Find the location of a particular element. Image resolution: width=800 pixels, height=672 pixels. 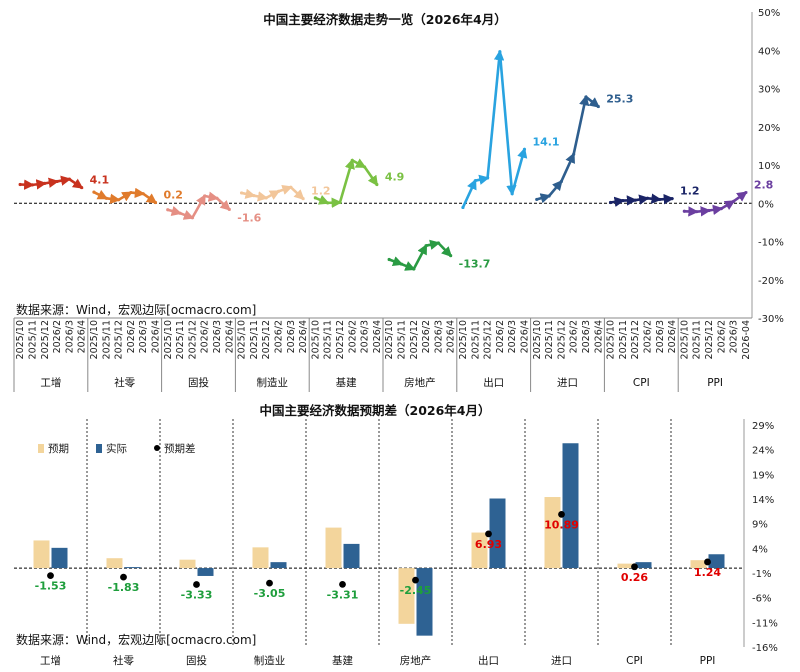

last-value-label: -1.6 is located at coordinates (249, 217).